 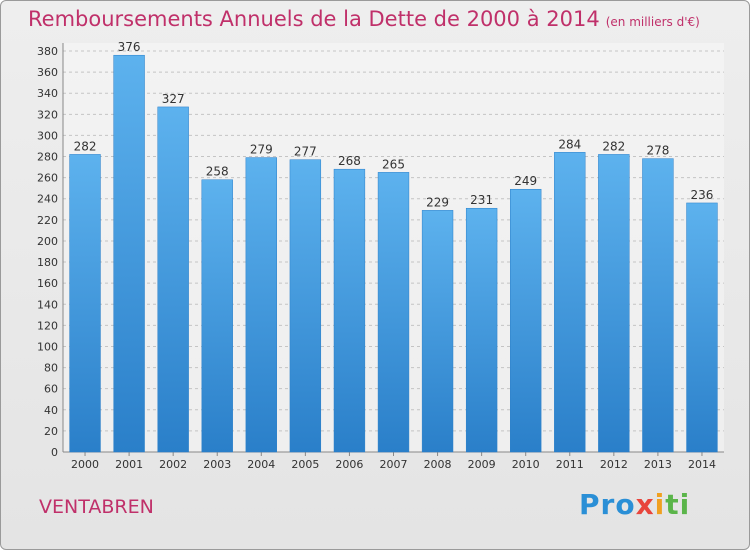 What do you see at coordinates (51, 410) in the screenshot?
I see `y-tick-label: 40` at bounding box center [51, 410].